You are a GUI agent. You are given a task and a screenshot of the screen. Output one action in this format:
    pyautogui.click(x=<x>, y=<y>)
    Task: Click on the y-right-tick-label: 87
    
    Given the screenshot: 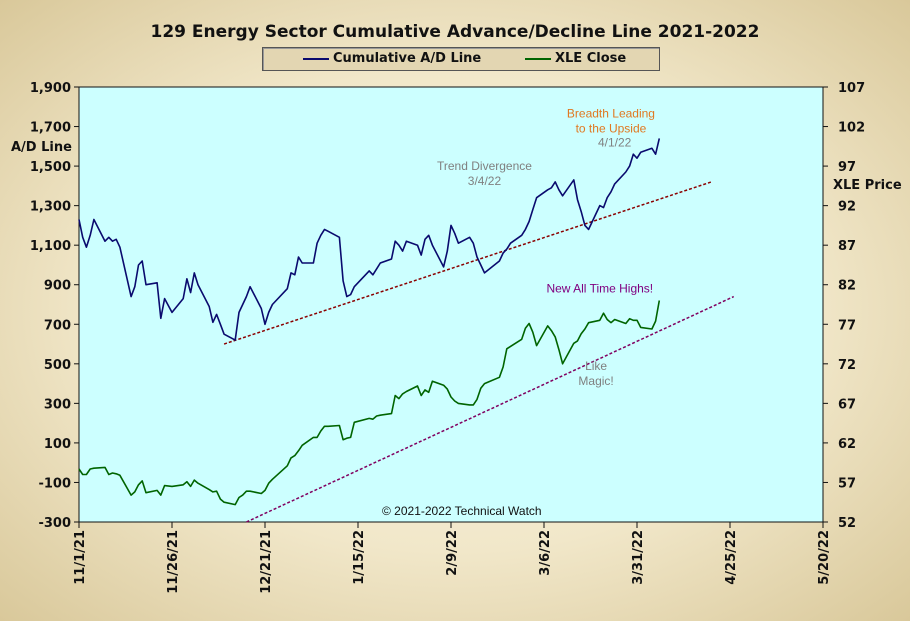 What is the action you would take?
    pyautogui.click(x=847, y=246)
    